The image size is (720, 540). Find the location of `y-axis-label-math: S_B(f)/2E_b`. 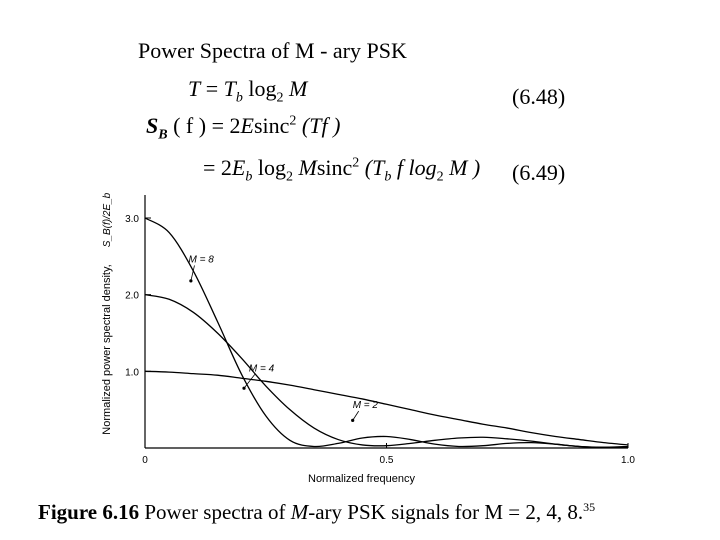

y-axis-label-math: S_B(f)/2E_b is located at coordinates (107, 219).